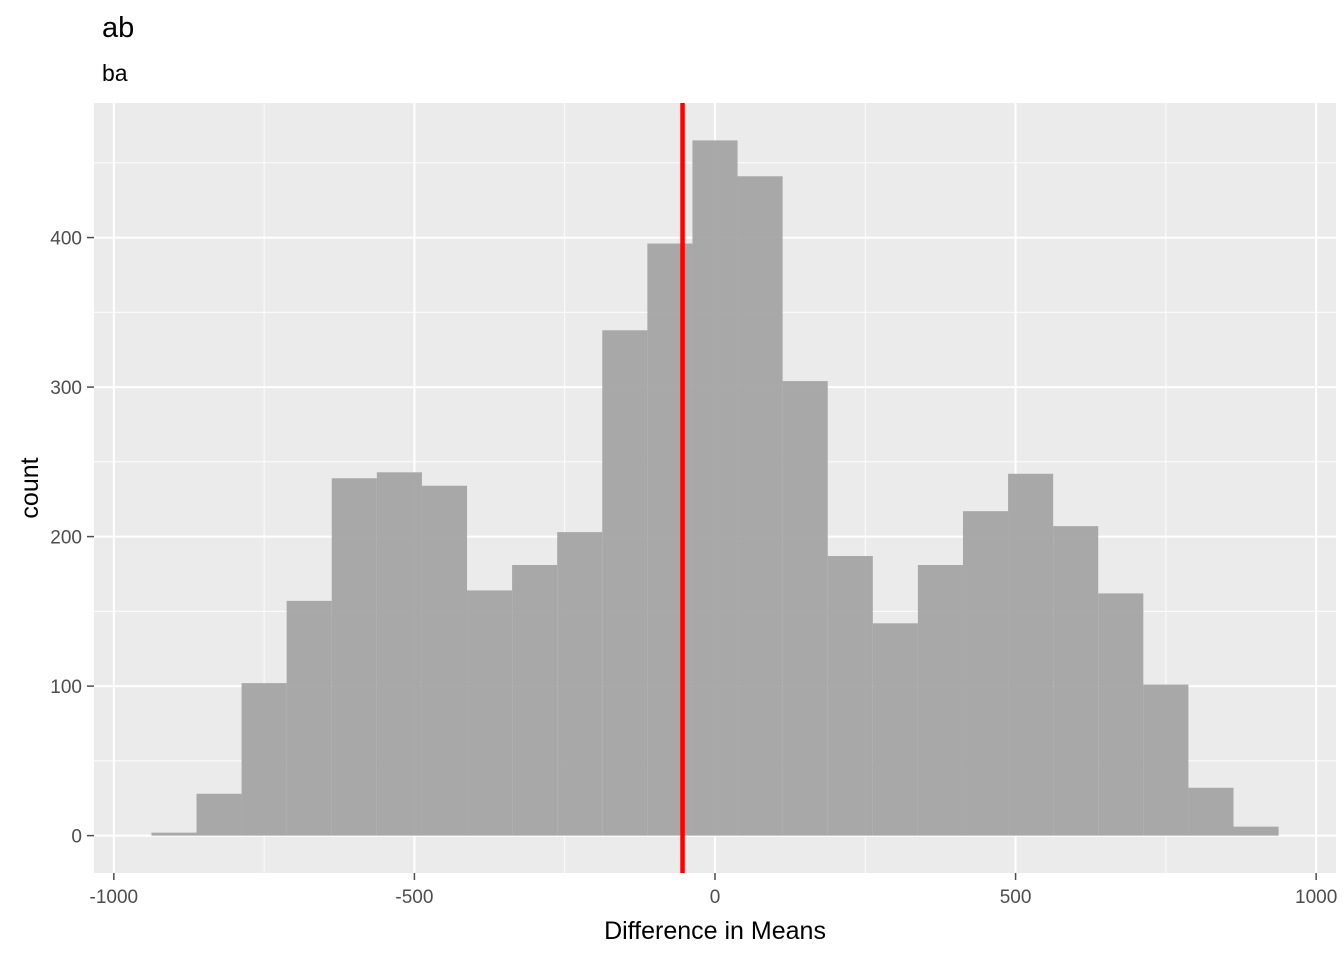  I want to click on x-tick-label: 500, so click(1016, 897).